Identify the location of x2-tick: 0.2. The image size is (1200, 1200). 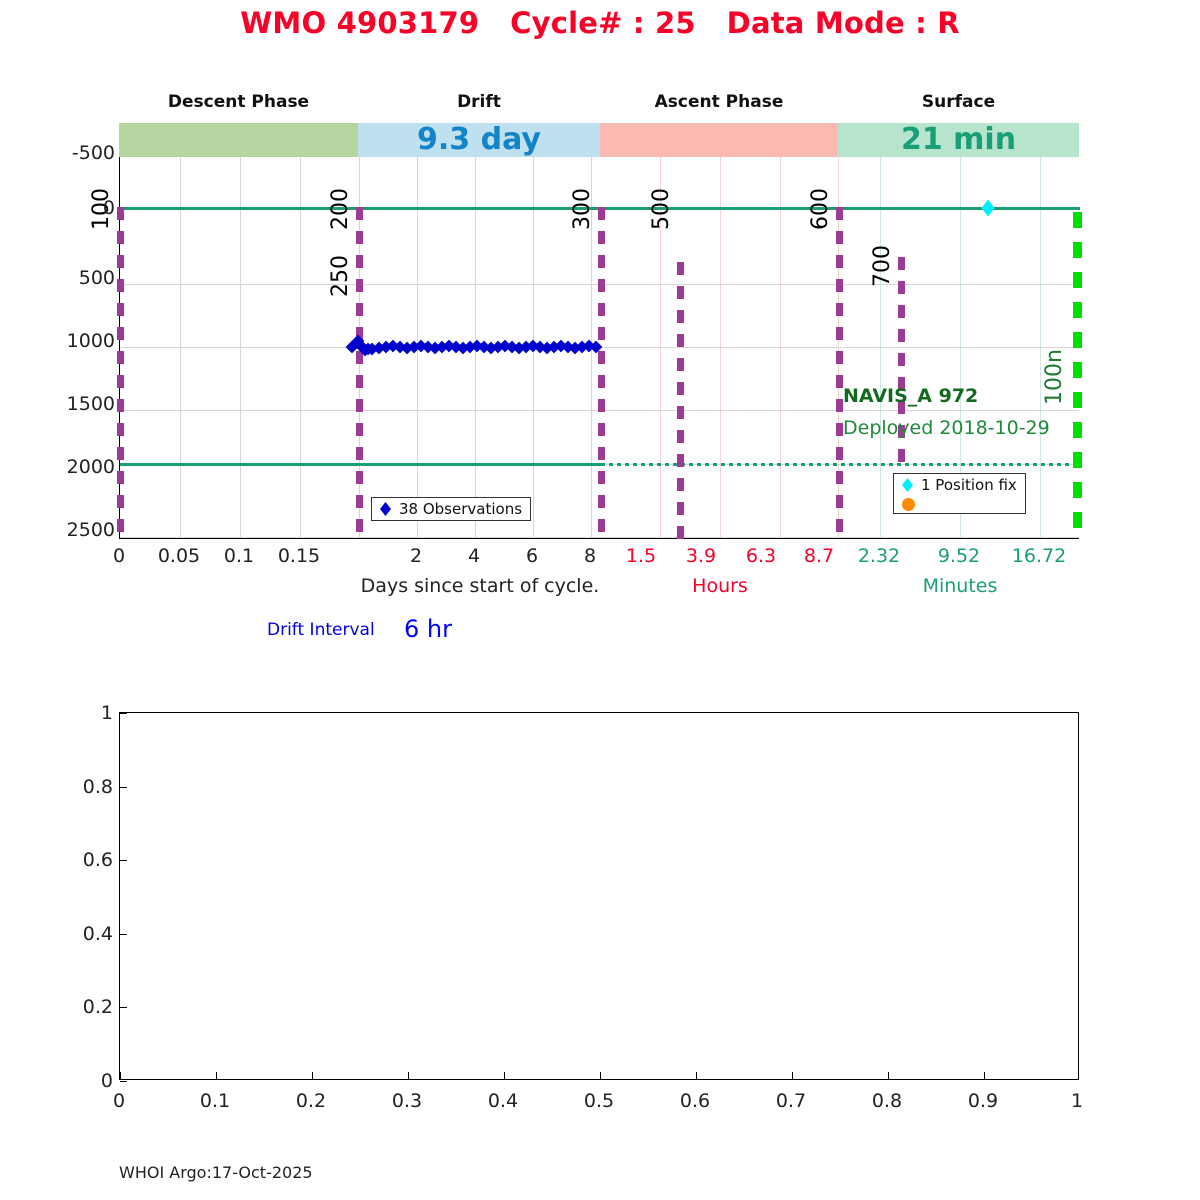
(311, 1101).